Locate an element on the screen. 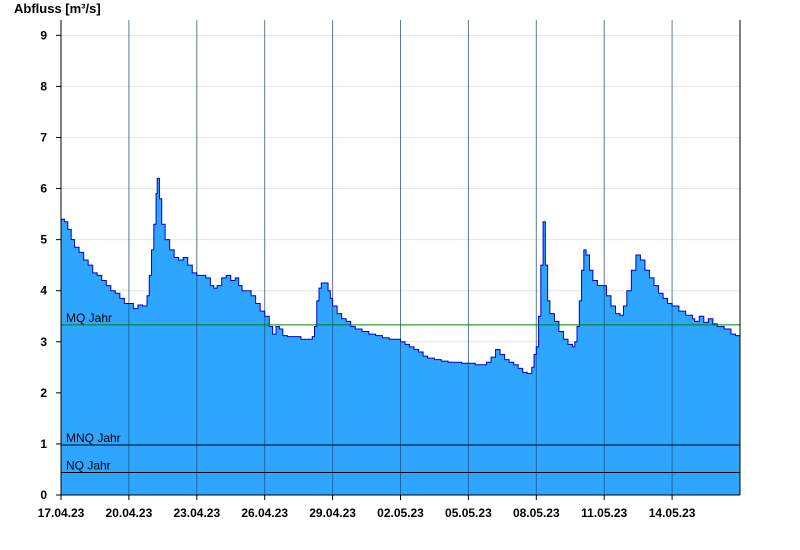  x-tick-label-3: 26.04.23 is located at coordinates (264, 513).